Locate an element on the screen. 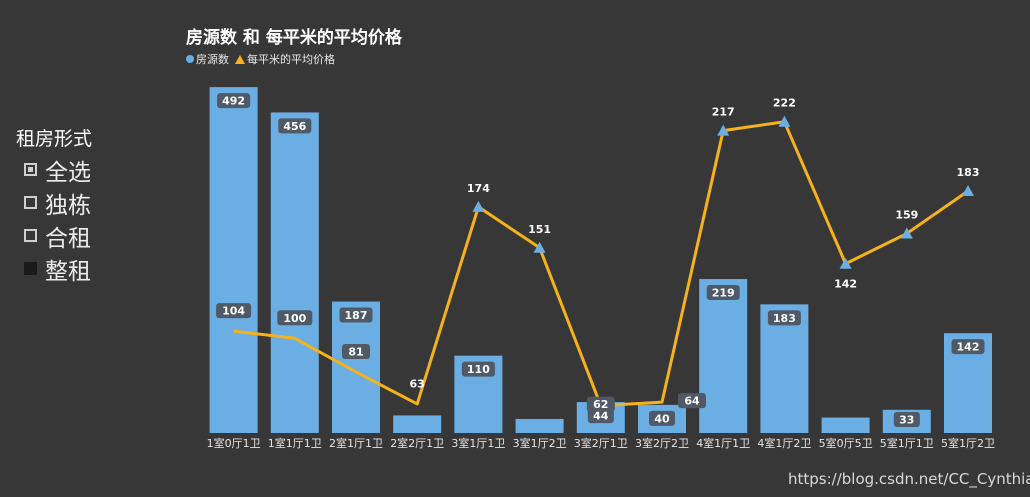 This screenshot has height=497, width=1030. filter-panel: 租房形式 全选 独栋 合租 整租 is located at coordinates (54, 204).